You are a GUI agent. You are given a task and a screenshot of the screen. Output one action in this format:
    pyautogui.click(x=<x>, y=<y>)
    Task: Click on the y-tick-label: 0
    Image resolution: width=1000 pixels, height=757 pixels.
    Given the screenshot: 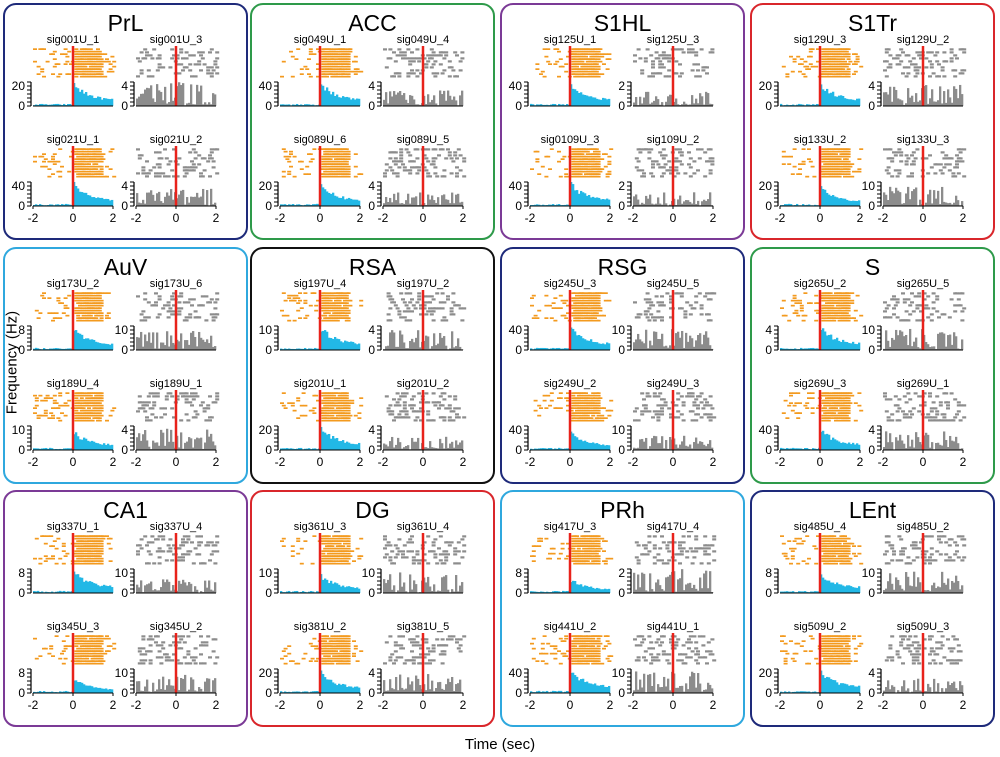 What is the action you would take?
    pyautogui.click(x=21, y=450)
    